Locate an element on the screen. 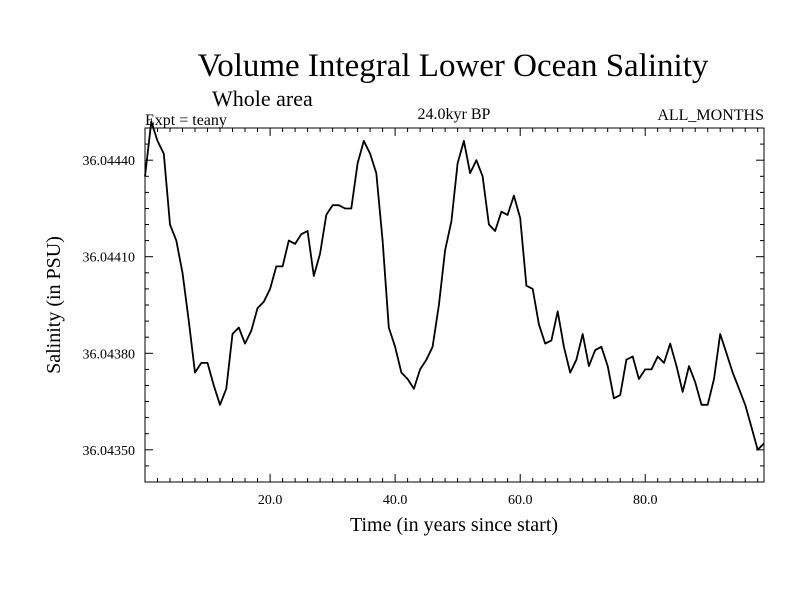 This screenshot has width=800, height=600. y-tick-label: 36.04440 is located at coordinates (109, 161).